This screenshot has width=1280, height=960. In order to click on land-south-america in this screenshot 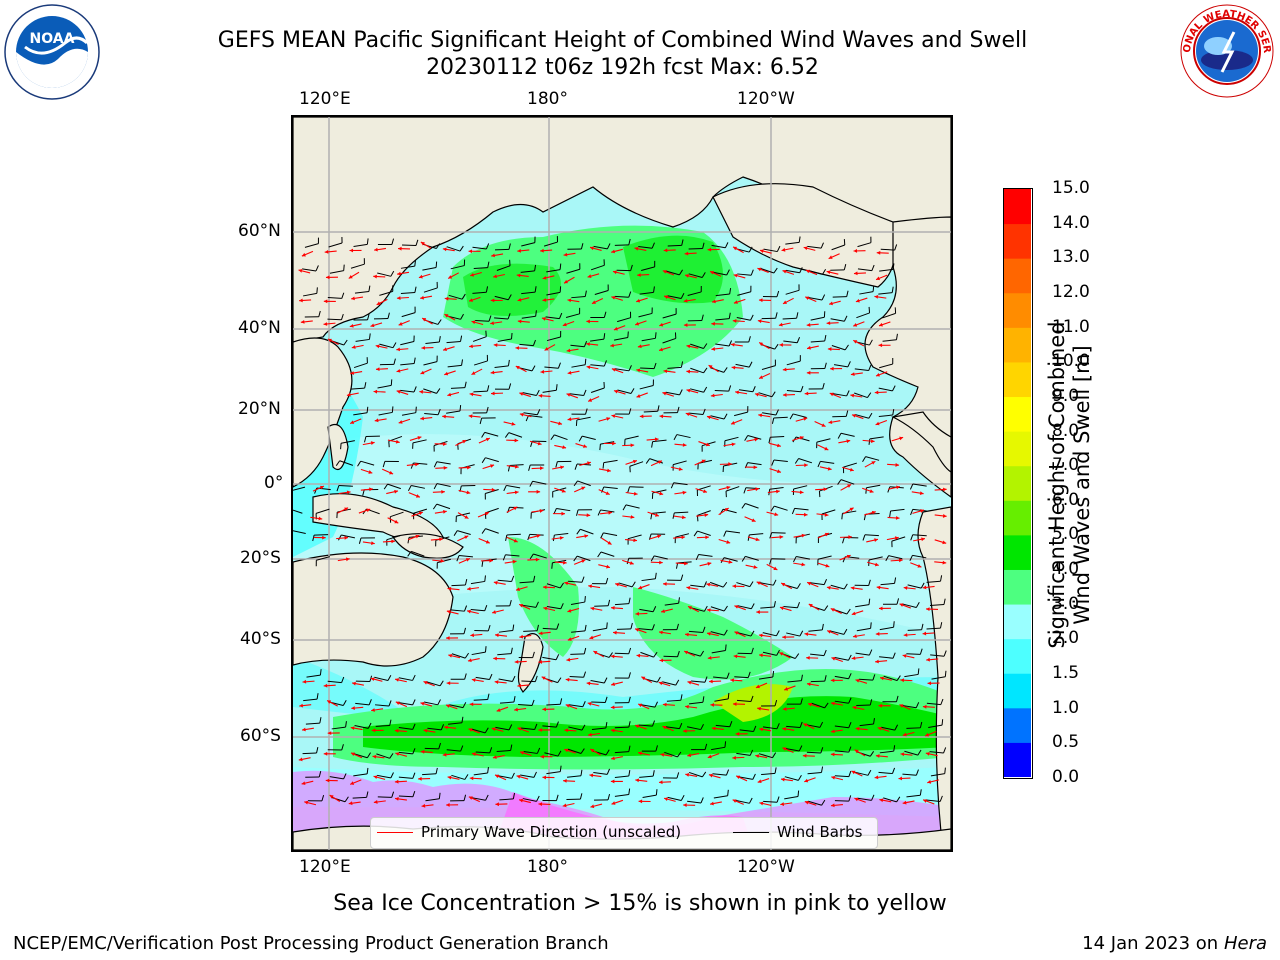, I will do `click(934, 678)`.